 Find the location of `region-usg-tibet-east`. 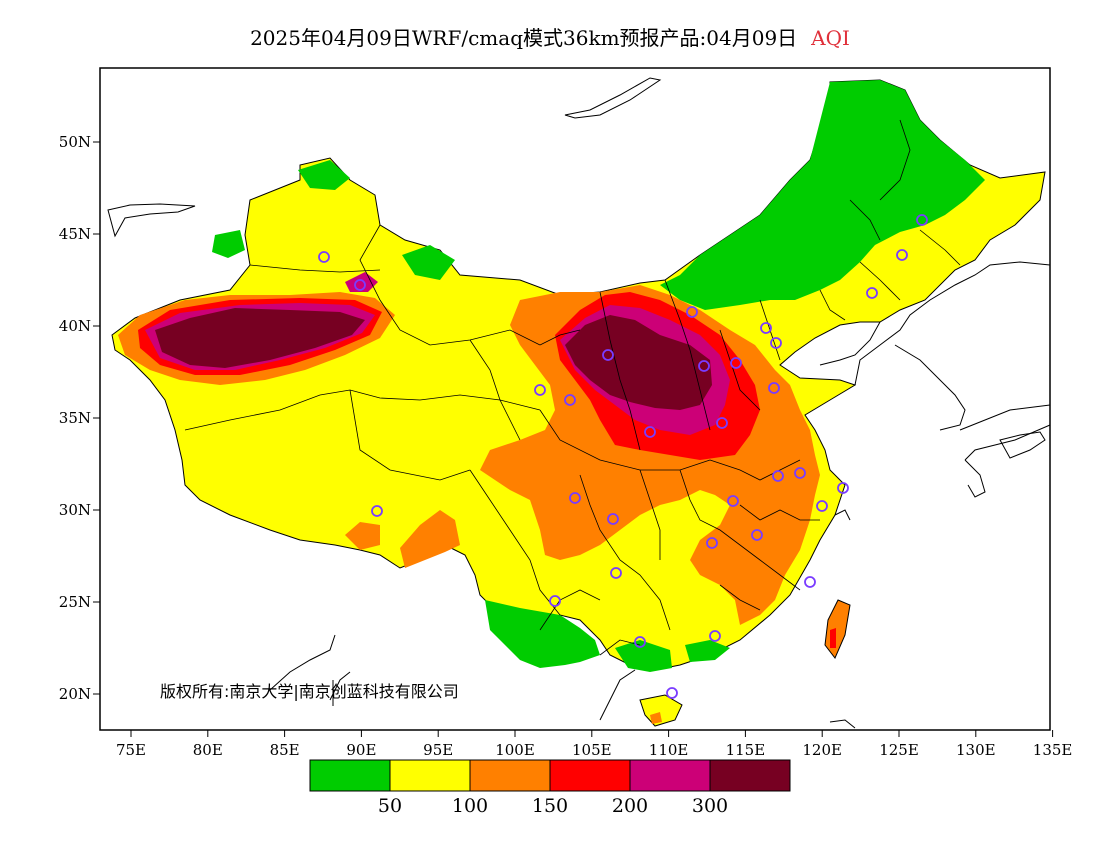

region-usg-tibet-east is located at coordinates (362, 536).